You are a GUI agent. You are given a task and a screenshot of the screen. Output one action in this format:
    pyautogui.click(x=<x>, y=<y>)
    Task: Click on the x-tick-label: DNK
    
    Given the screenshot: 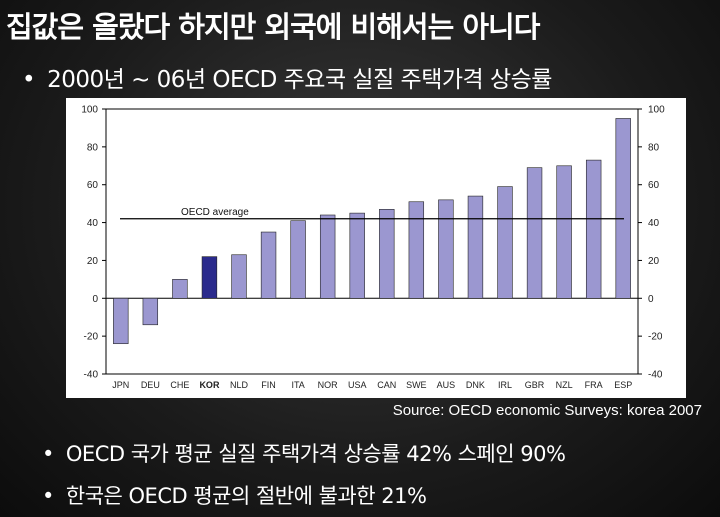 What is the action you would take?
    pyautogui.click(x=475, y=385)
    